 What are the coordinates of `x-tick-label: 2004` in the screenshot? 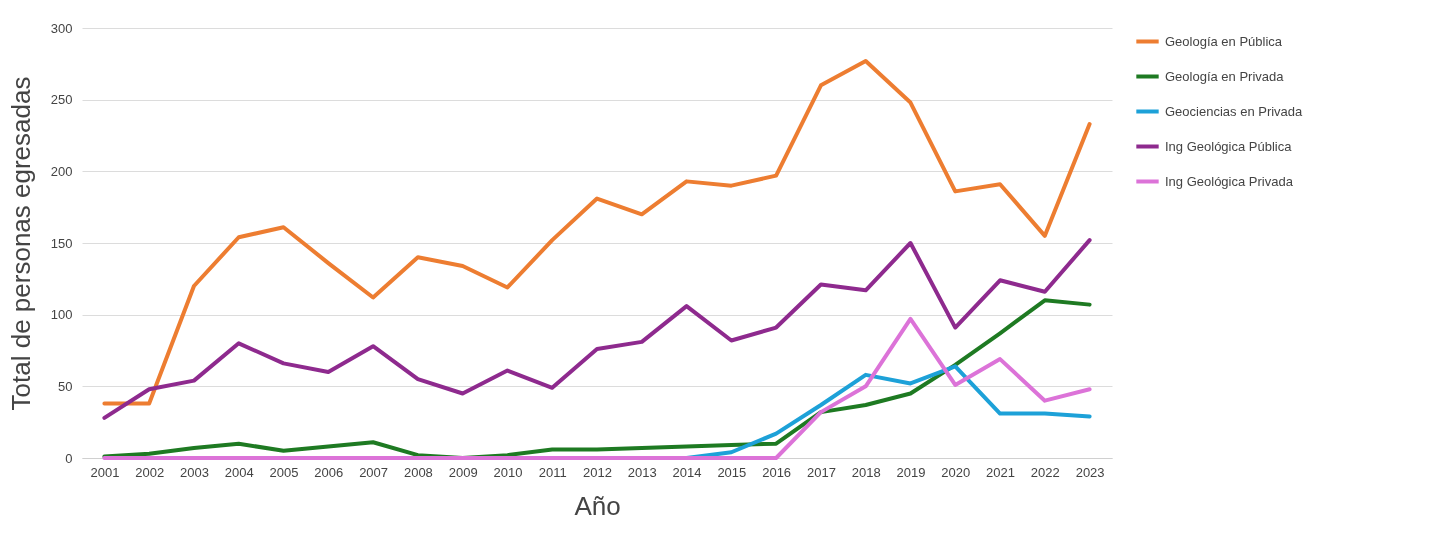 It's located at (239, 472).